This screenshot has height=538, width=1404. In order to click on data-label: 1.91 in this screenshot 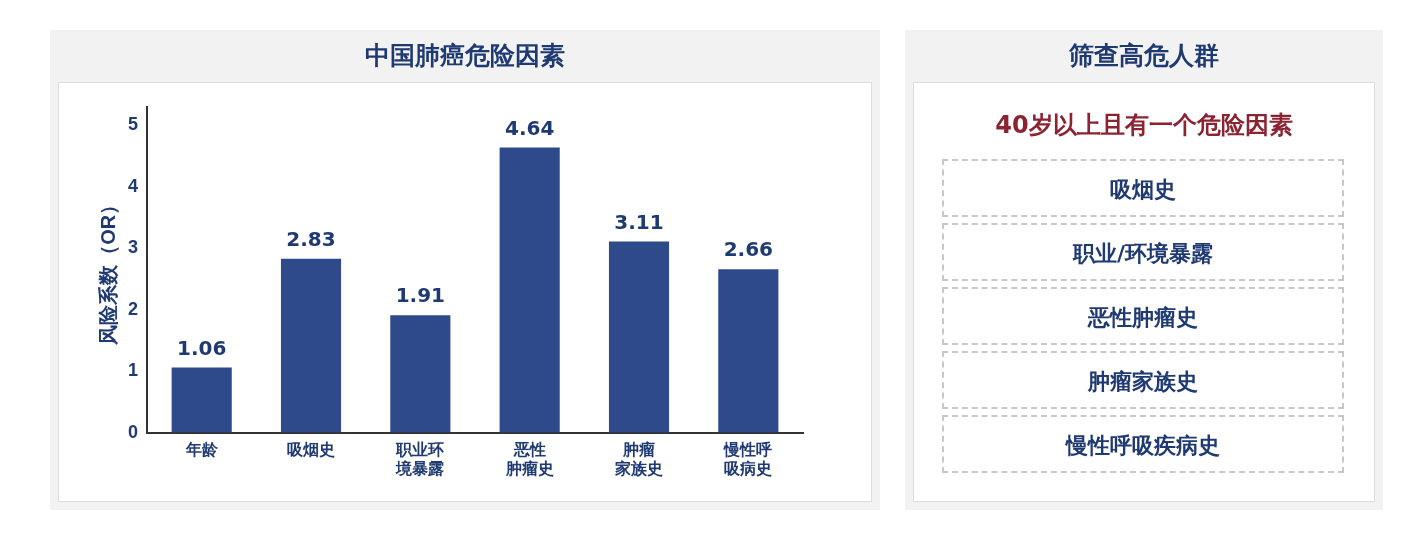, I will do `click(420, 295)`.